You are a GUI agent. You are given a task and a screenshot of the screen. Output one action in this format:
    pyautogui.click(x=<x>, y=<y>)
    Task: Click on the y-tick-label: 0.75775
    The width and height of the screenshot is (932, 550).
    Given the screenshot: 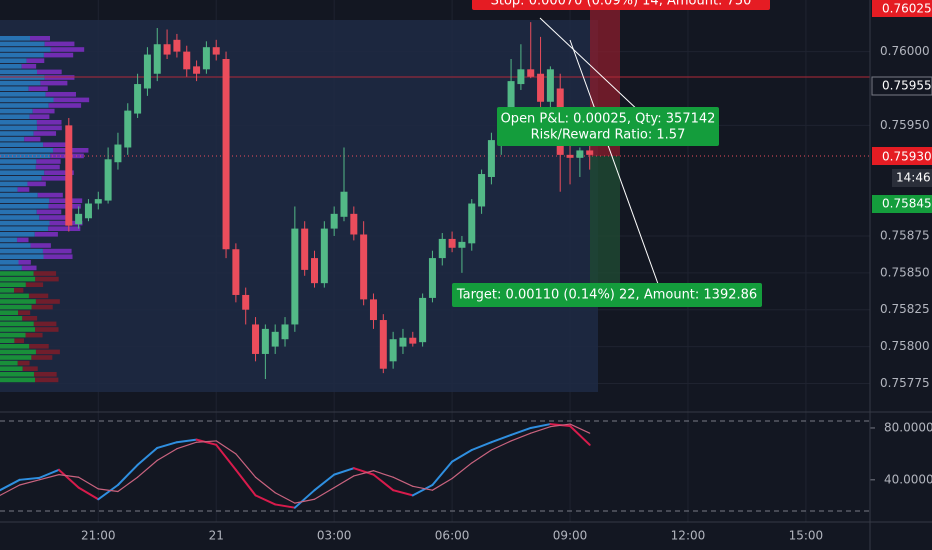 What is the action you would take?
    pyautogui.click(x=905, y=383)
    